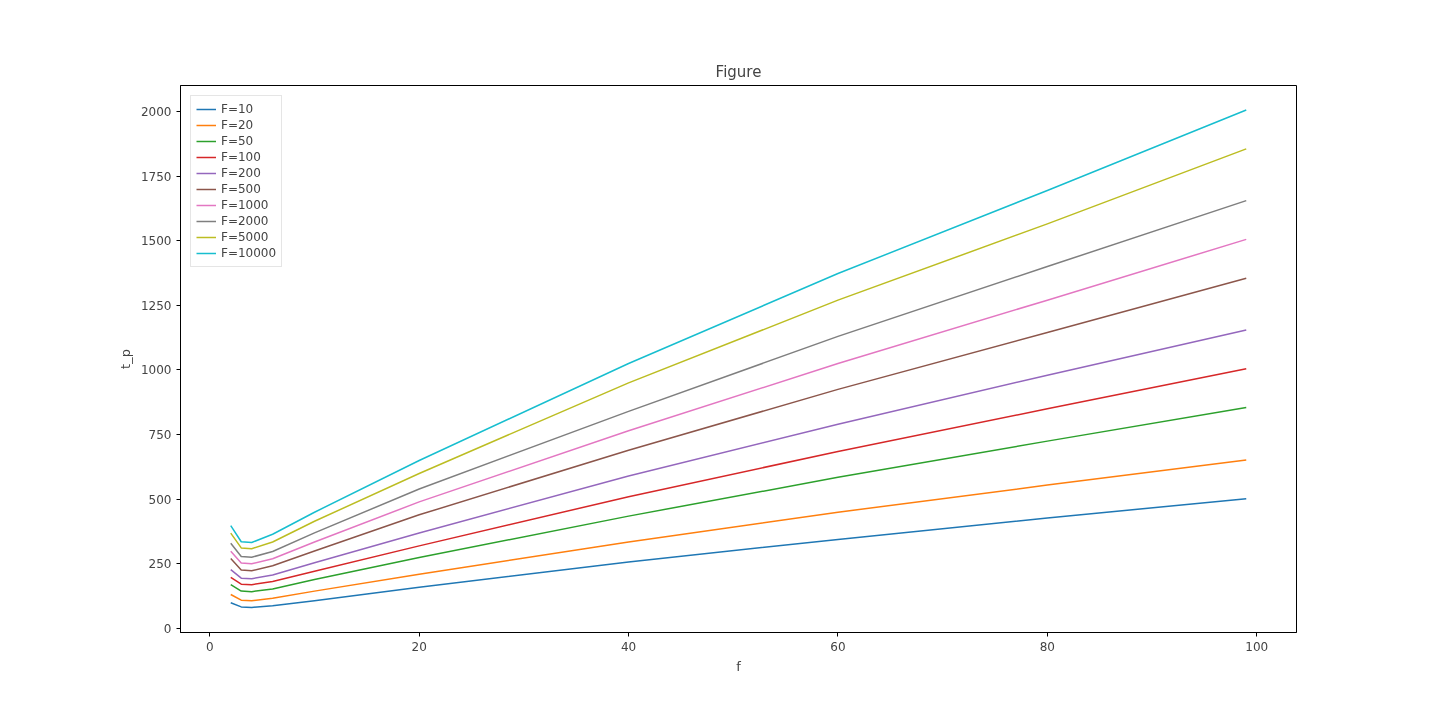 This screenshot has width=1440, height=710. I want to click on y-tick-label: 750, so click(160, 435).